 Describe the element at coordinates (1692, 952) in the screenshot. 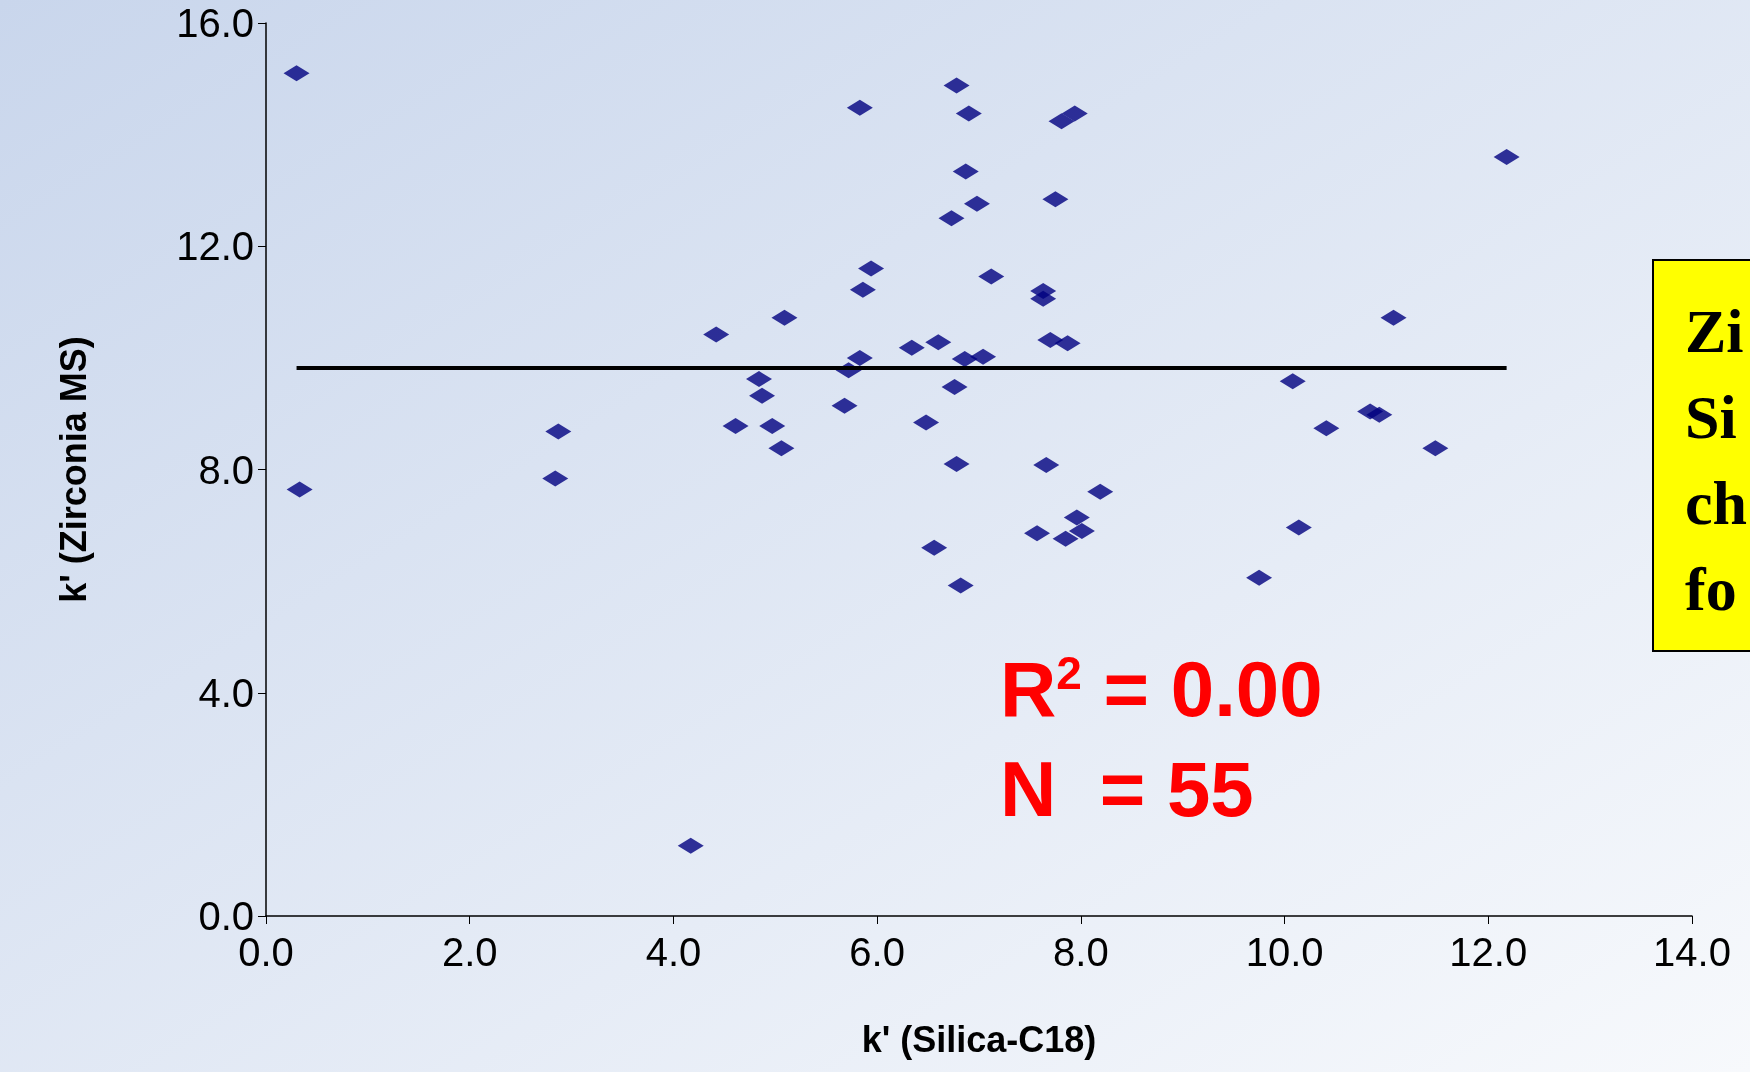

I see `x-tick-label: 14.0` at that location.